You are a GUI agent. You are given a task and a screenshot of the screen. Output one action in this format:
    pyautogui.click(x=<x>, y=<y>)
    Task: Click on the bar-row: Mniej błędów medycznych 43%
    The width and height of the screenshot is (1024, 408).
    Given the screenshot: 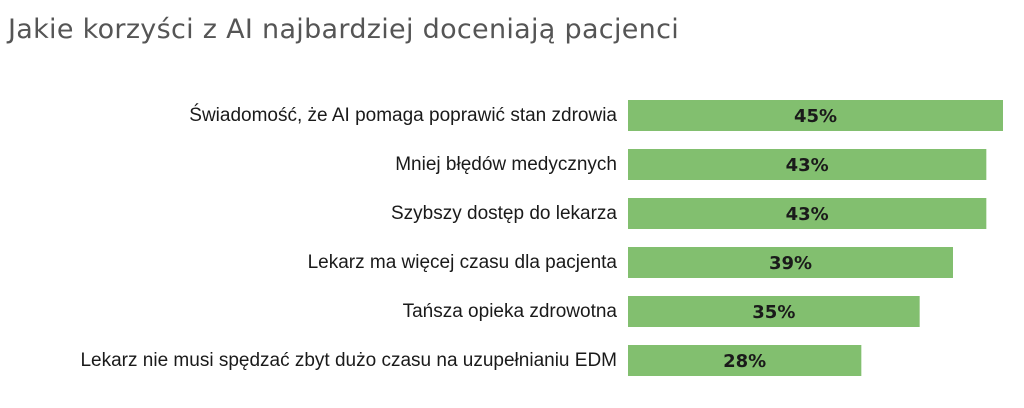 What is the action you would take?
    pyautogui.click(x=691, y=164)
    